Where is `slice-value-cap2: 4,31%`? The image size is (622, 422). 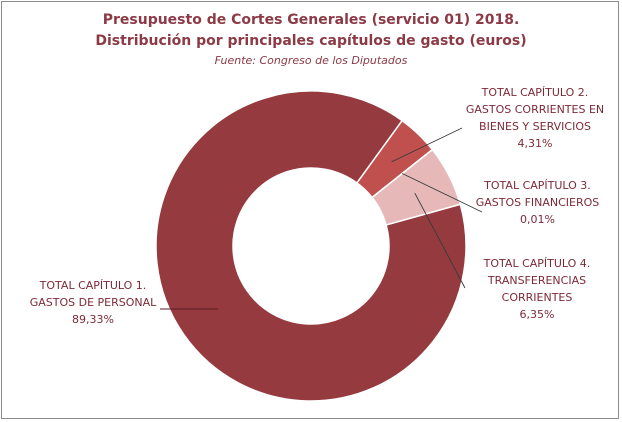 slice-value-cap2: 4,31% is located at coordinates (535, 143).